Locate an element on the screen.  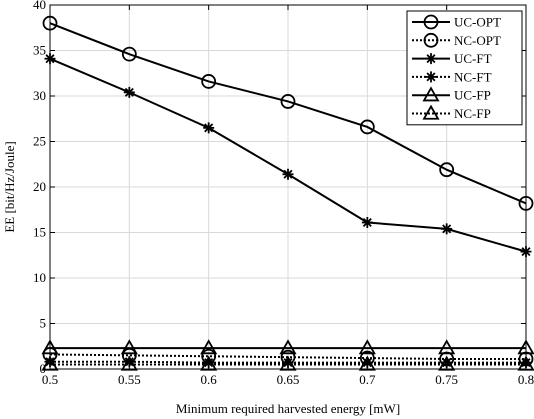
legend: UC-OPT NC-OPT UC-FT NC-FT UC-FP NC-FP is located at coordinates (464, 68).